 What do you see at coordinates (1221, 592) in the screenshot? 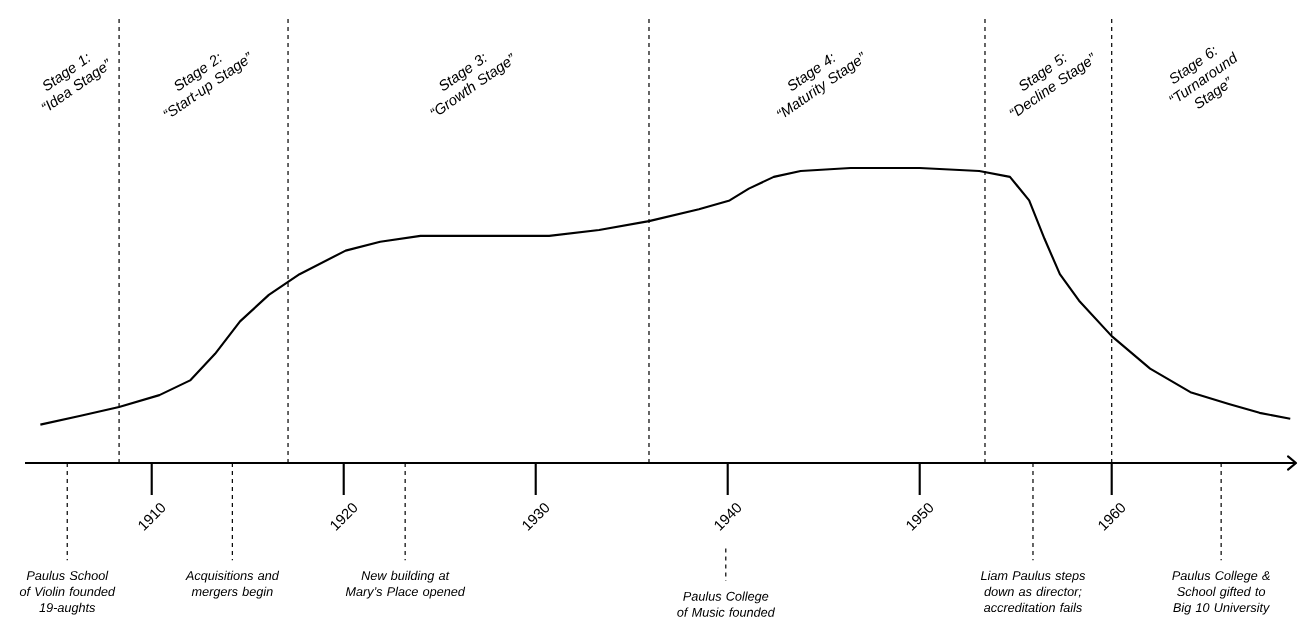
I see `ref-line-label: Paulus College & School gifted to Big 10 University` at bounding box center [1221, 592].